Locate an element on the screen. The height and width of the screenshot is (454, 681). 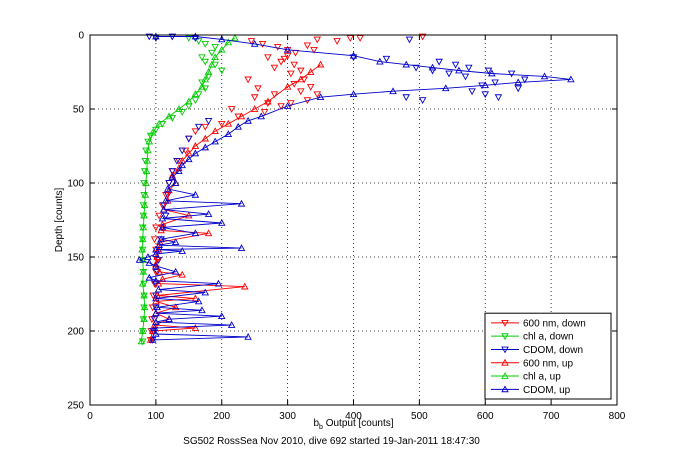
legend-label: chl a, up is located at coordinates (542, 377).